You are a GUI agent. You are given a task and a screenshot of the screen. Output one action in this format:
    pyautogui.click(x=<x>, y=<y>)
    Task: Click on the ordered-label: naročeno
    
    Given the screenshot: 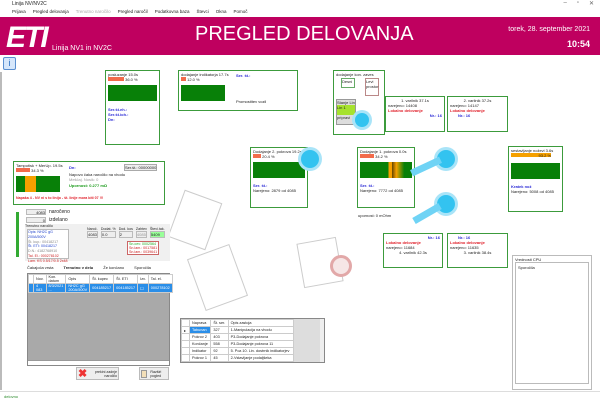 What is the action you would take?
    pyautogui.click(x=59, y=212)
    